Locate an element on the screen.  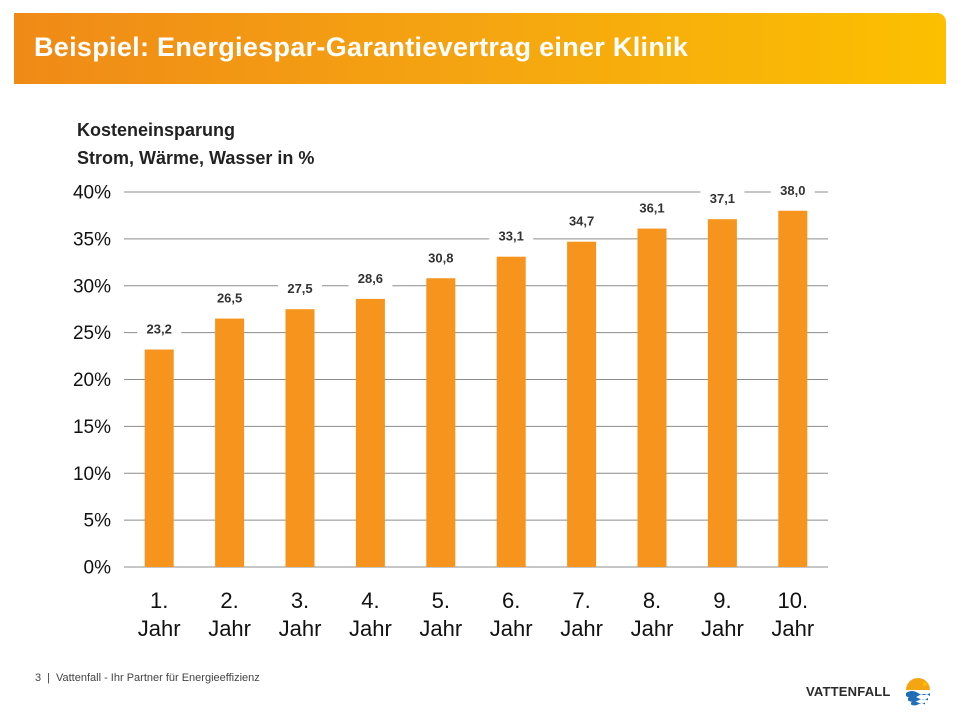
x-tick-label: 6. is located at coordinates (511, 600).